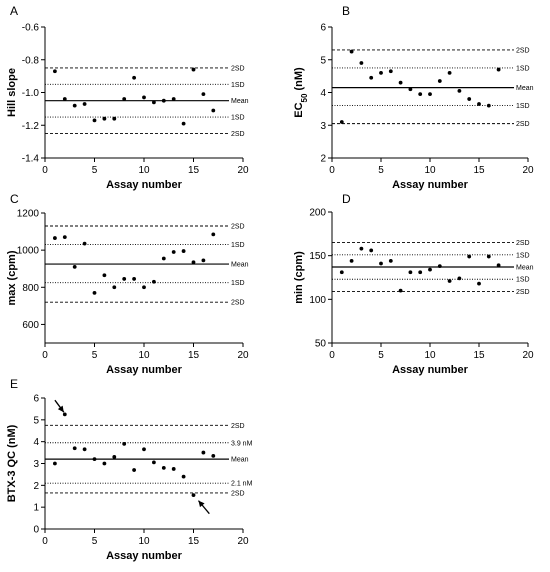 The image size is (550, 572). What do you see at coordinates (317, 300) in the screenshot?
I see `y-tick-label: 100` at bounding box center [317, 300].